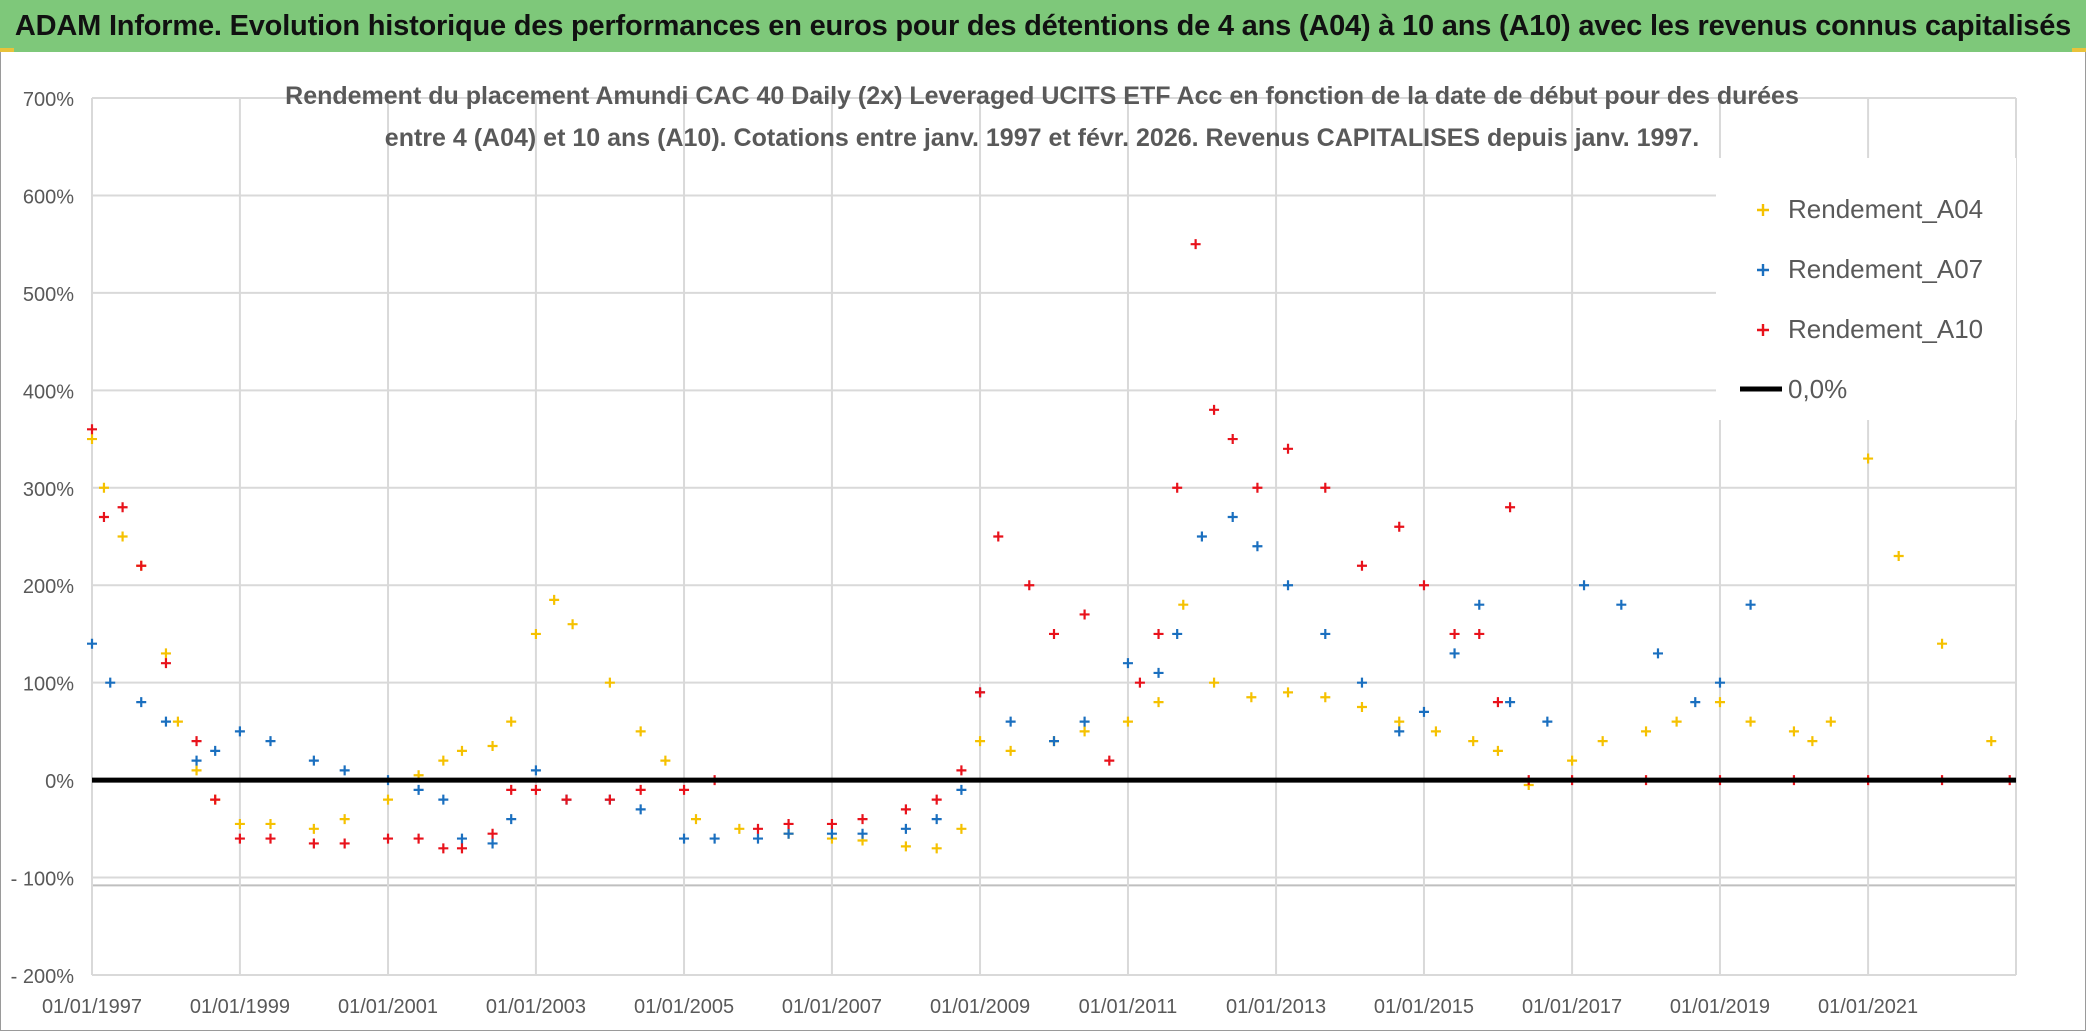 The image size is (2086, 1031). What do you see at coordinates (1763, 210) in the screenshot?
I see `legend-marker-a04` at bounding box center [1763, 210].